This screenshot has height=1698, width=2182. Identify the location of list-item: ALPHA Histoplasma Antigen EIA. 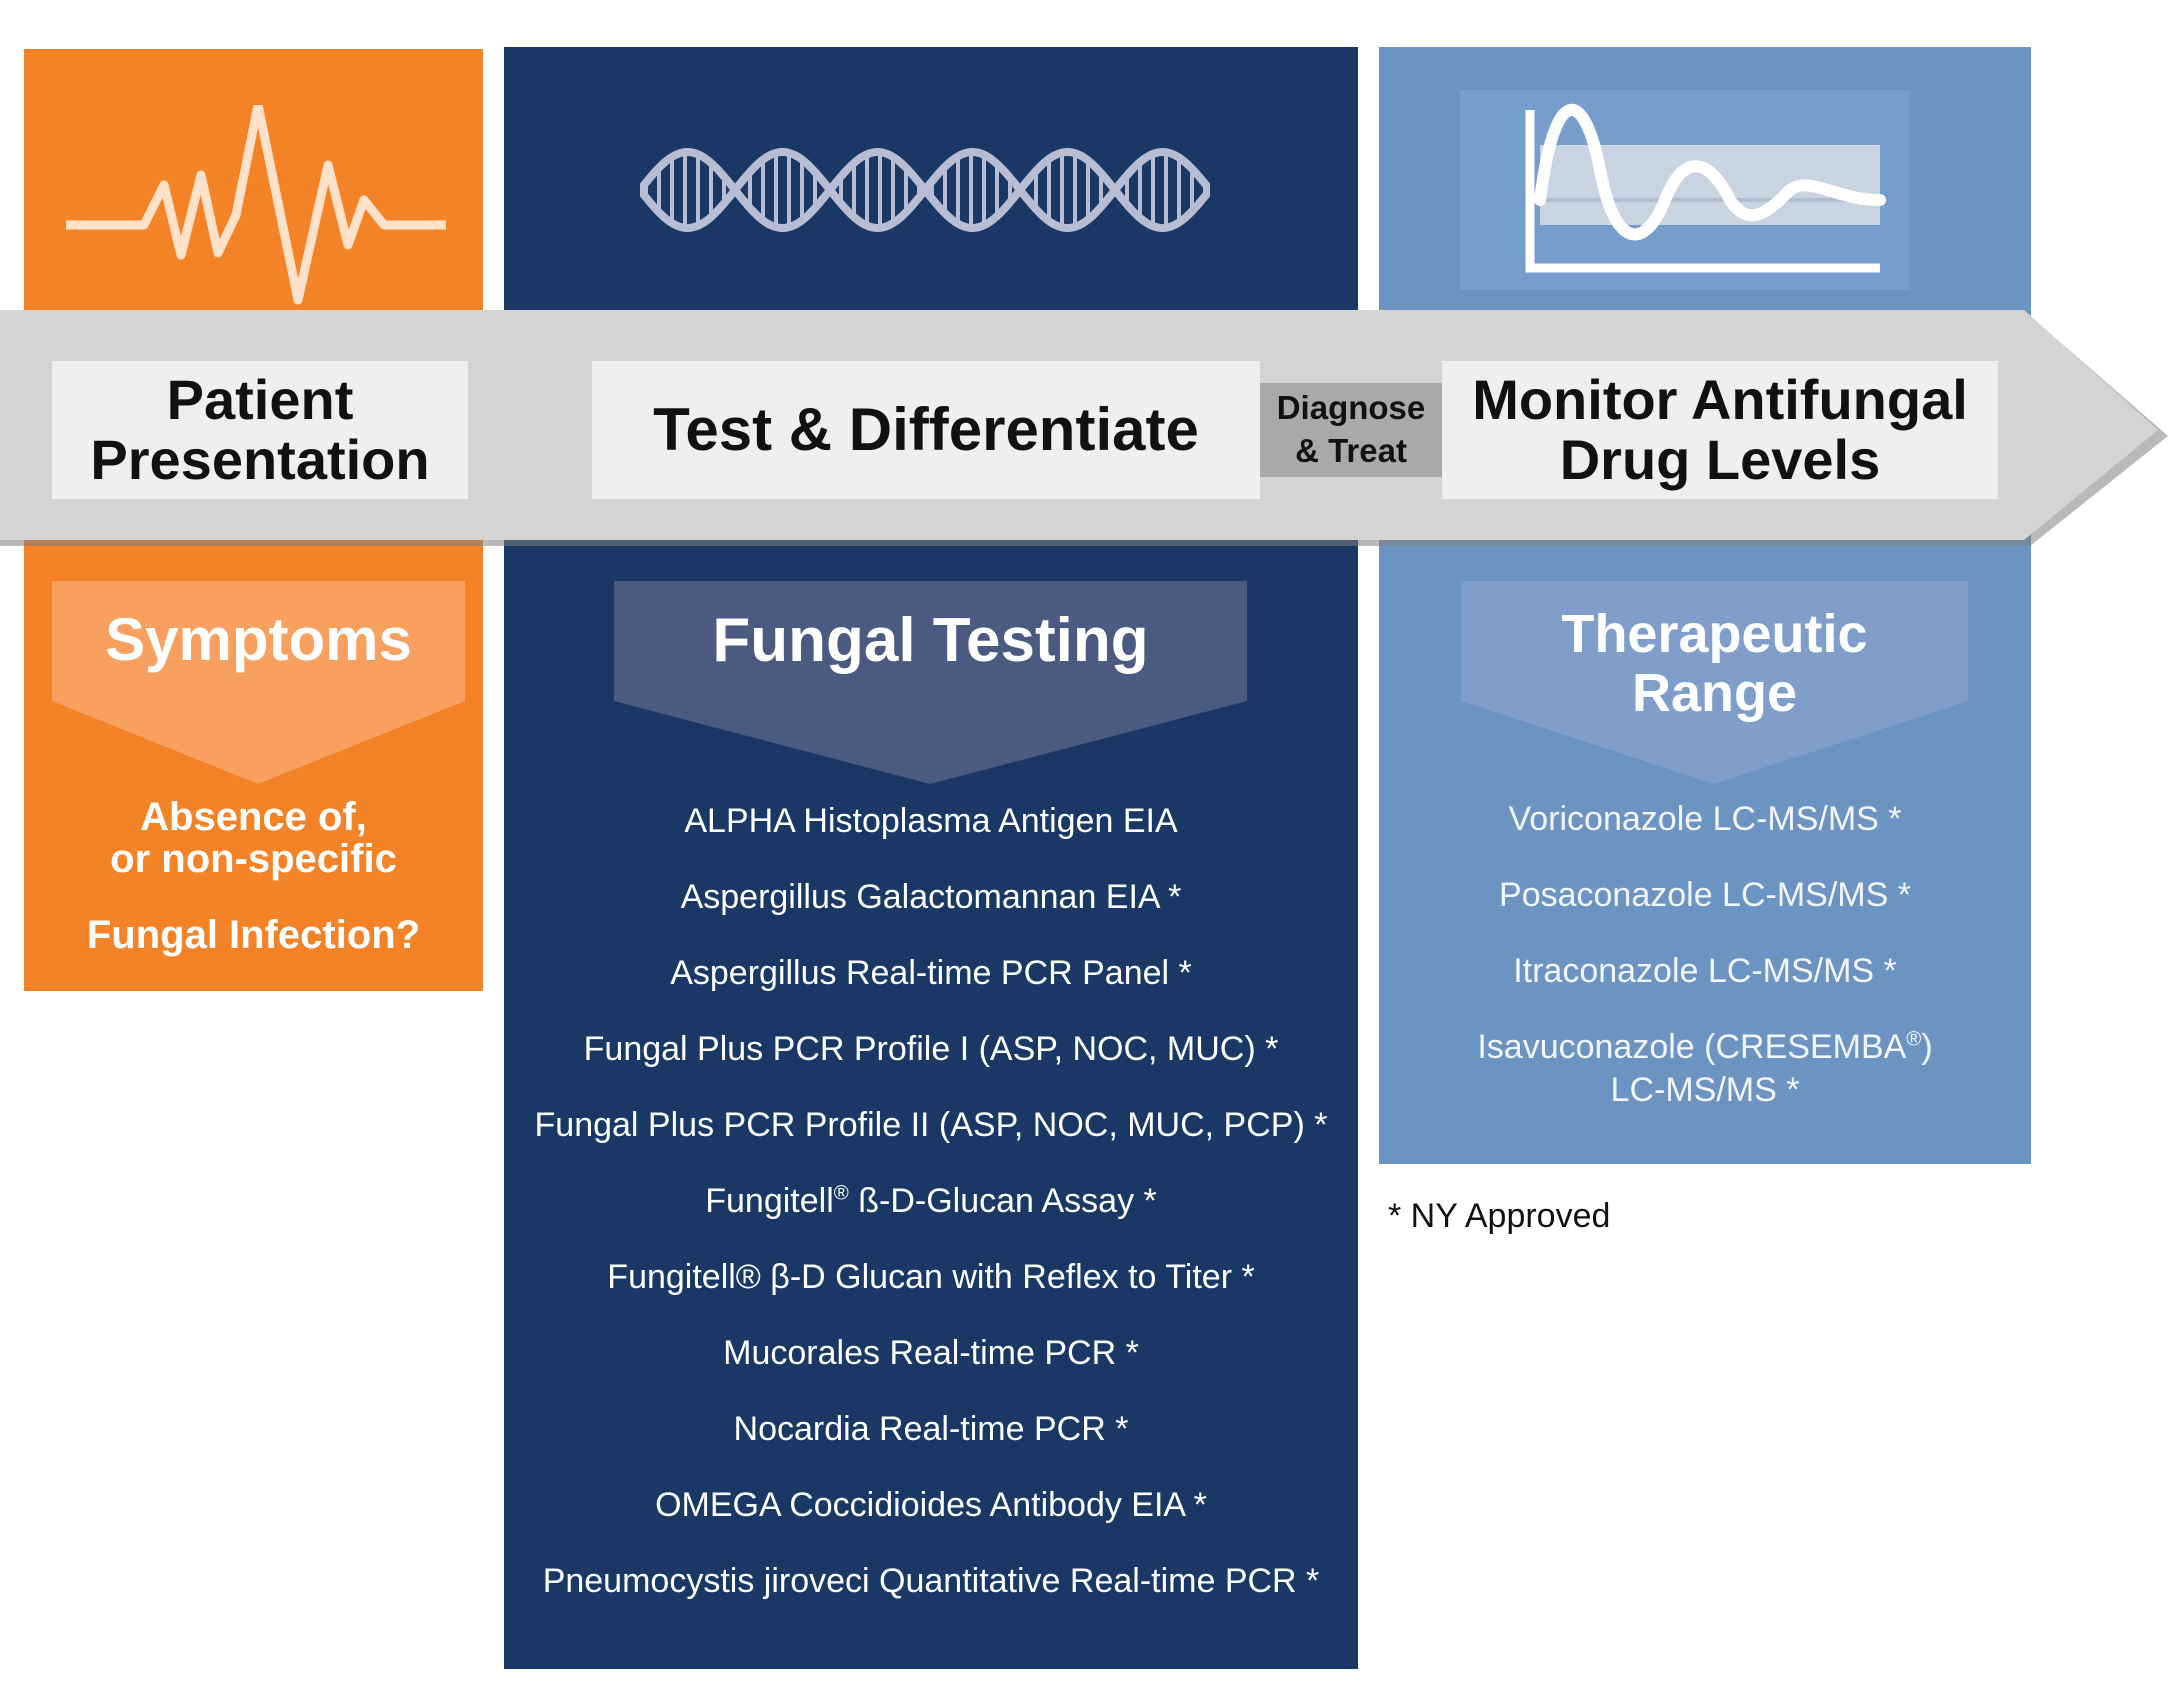
(931, 821).